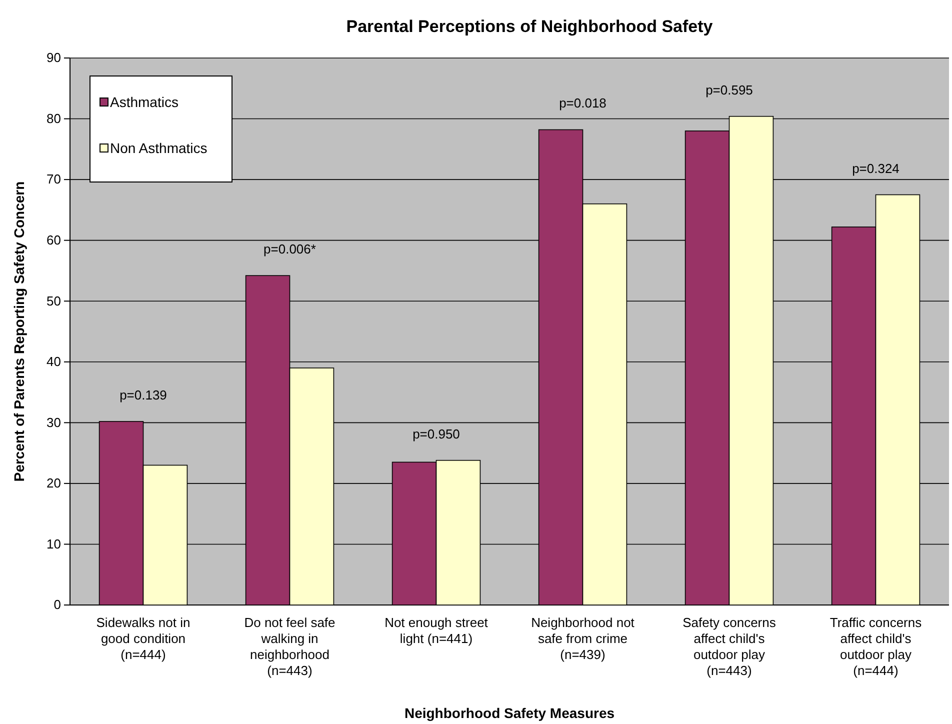  I want to click on x-tick-label: Not enough street light (n=441), so click(436, 630).